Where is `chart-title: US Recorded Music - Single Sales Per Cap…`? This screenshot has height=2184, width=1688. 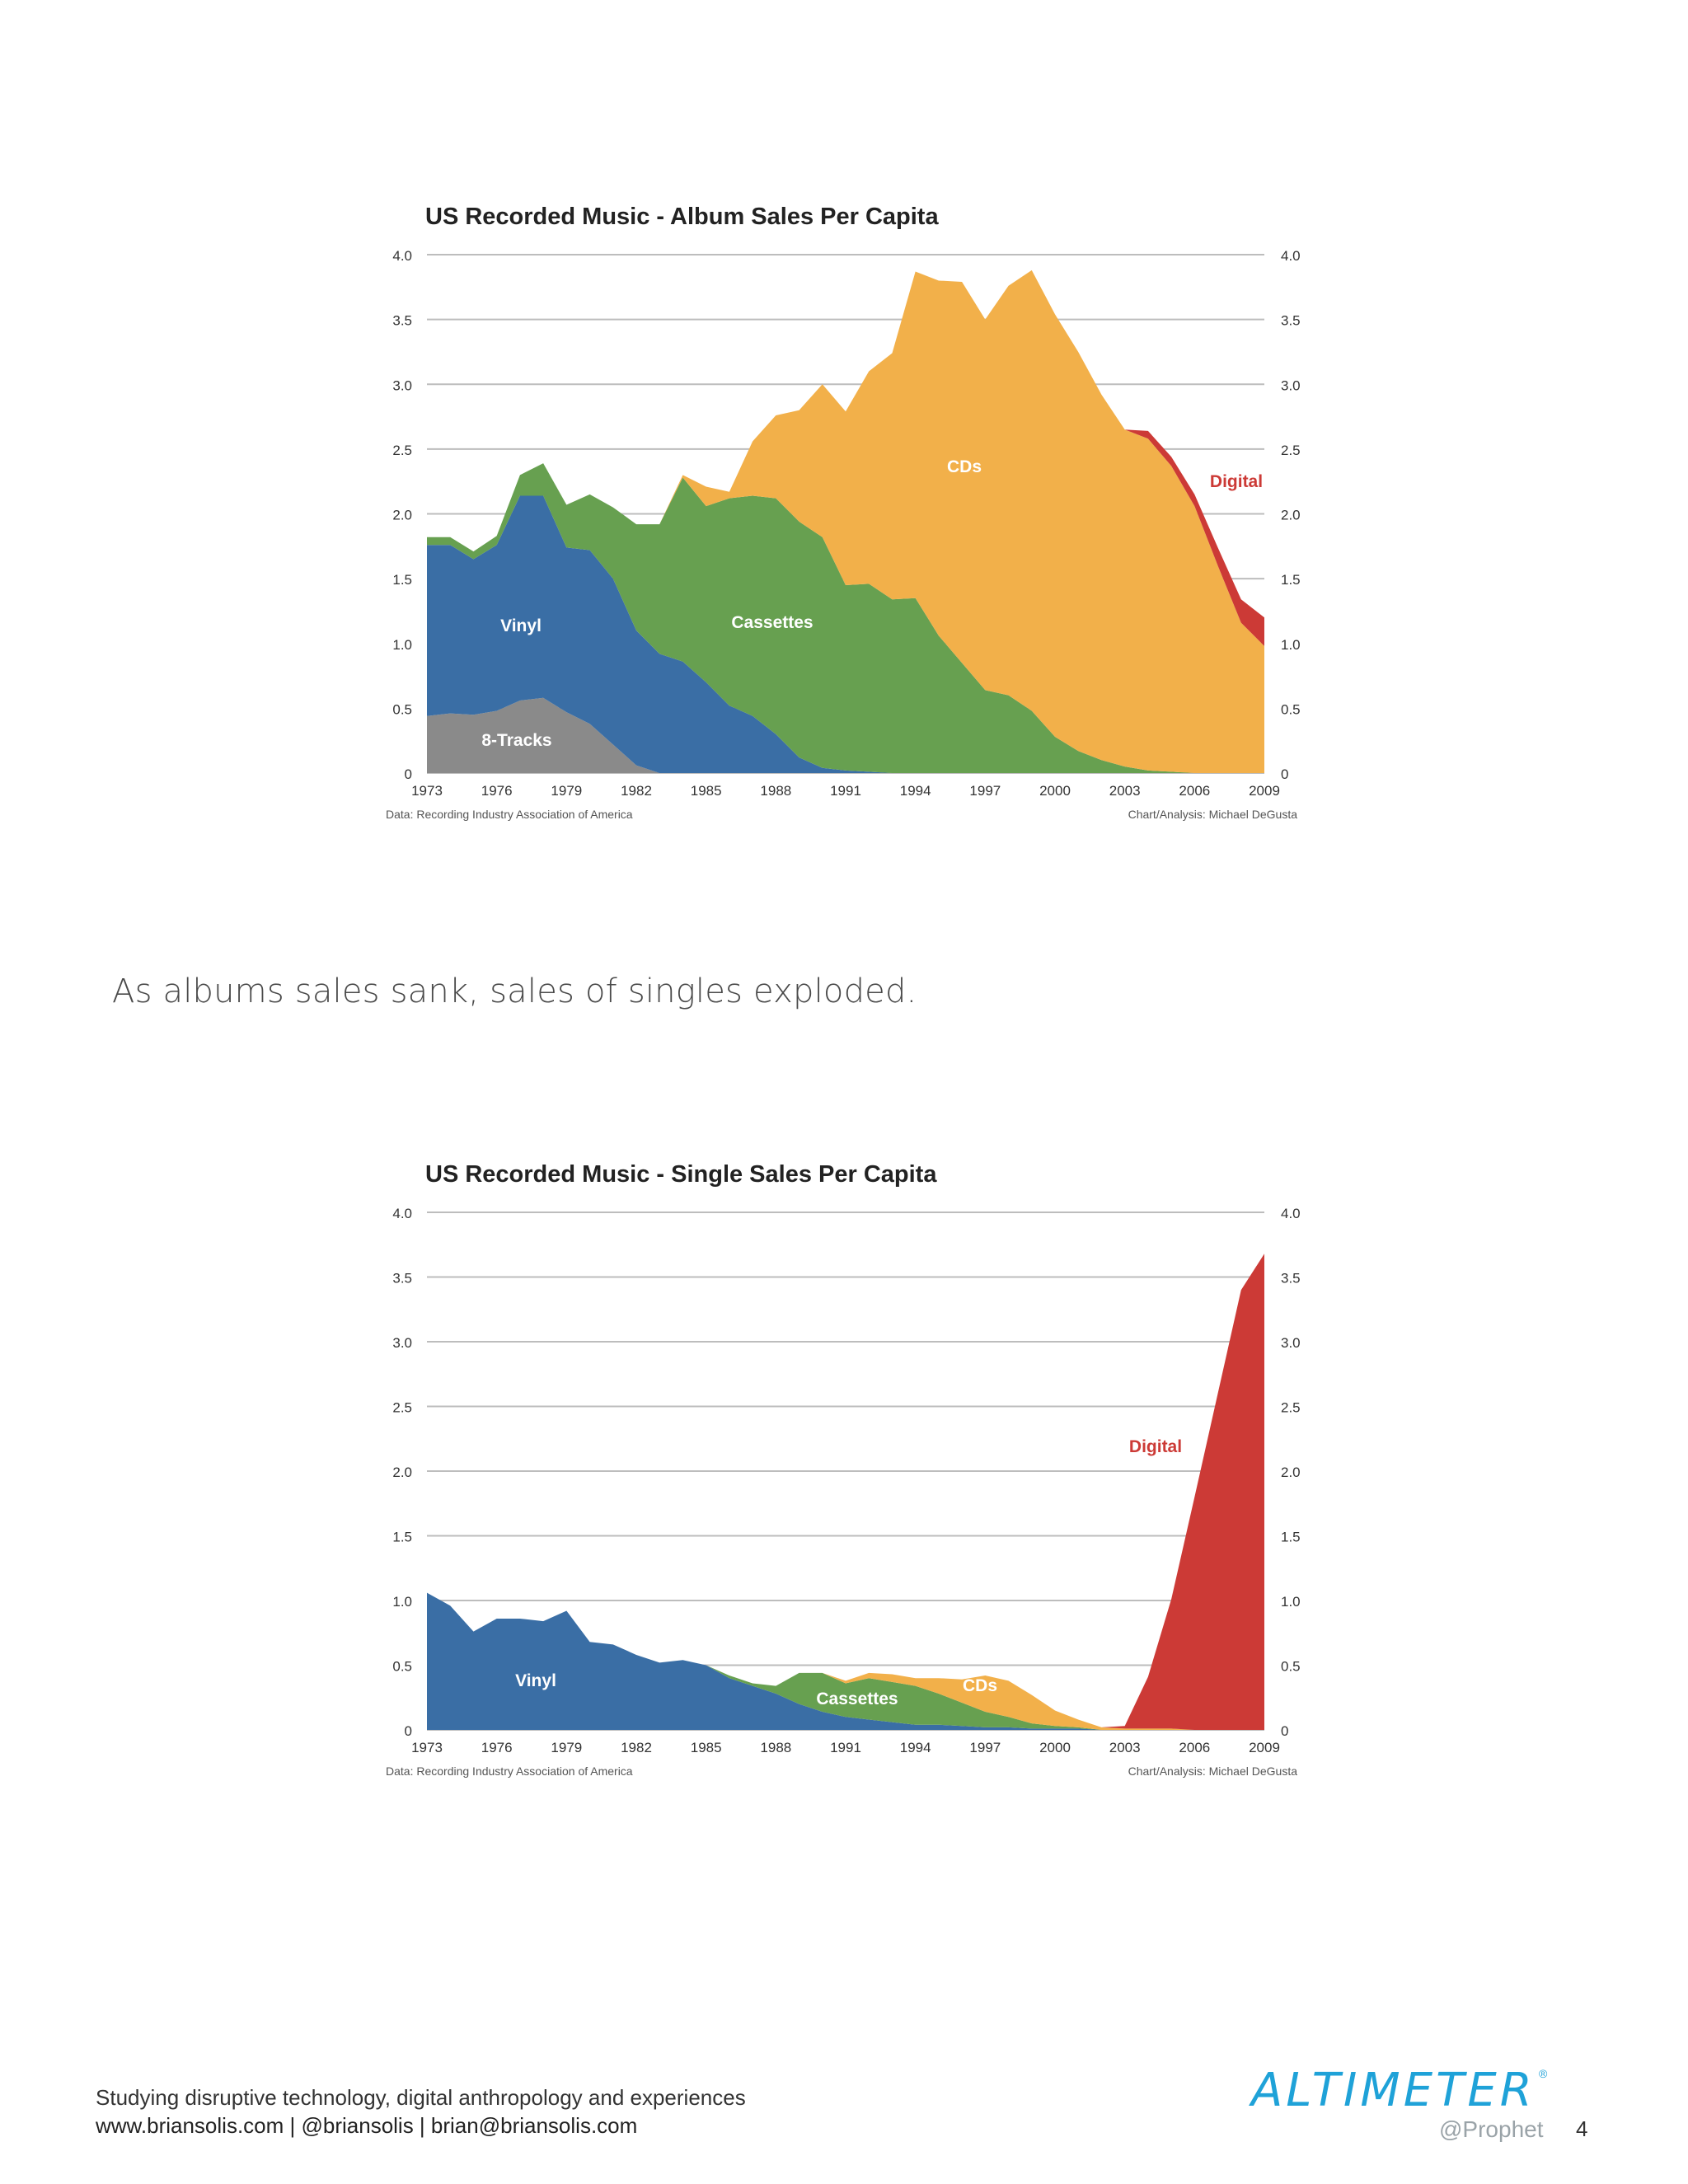 chart-title: US Recorded Music - Single Sales Per Cap… is located at coordinates (681, 1174).